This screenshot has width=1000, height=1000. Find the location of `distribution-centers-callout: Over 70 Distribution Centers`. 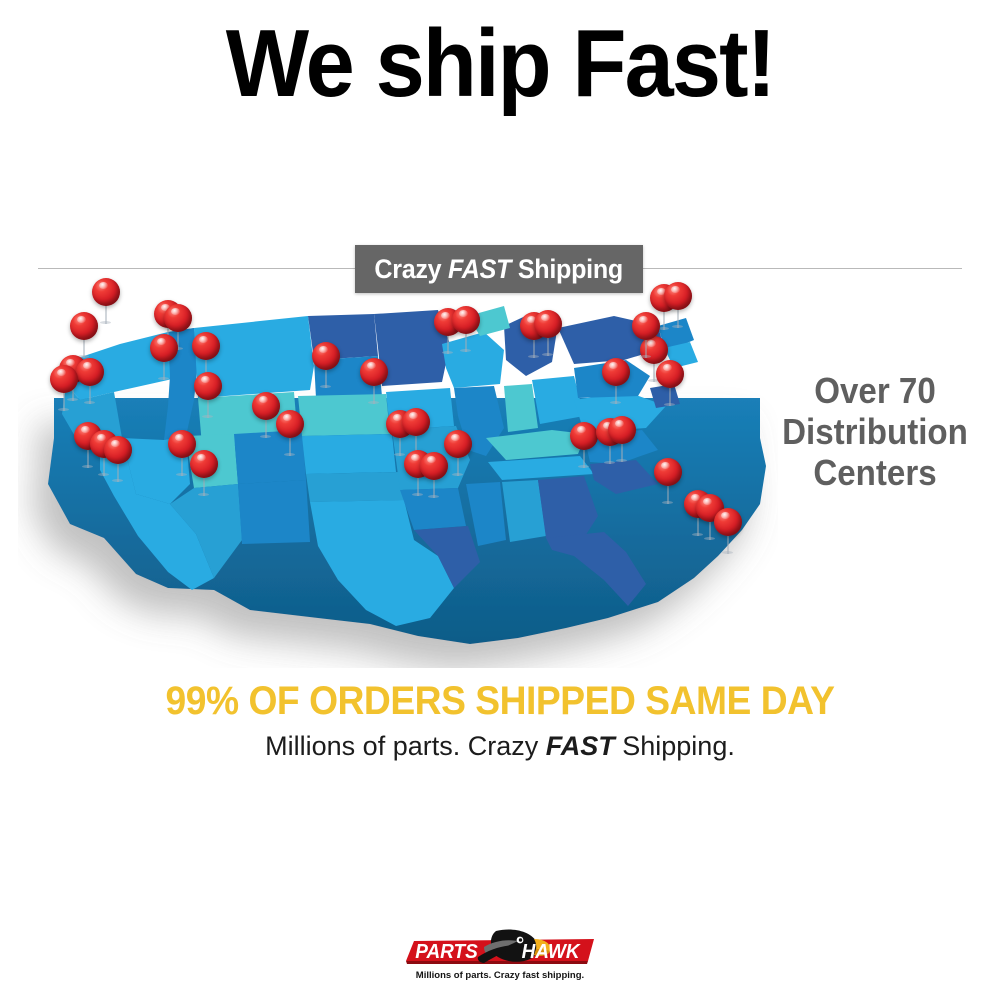

distribution-centers-callout: Over 70 Distribution Centers is located at coordinates (875, 431).